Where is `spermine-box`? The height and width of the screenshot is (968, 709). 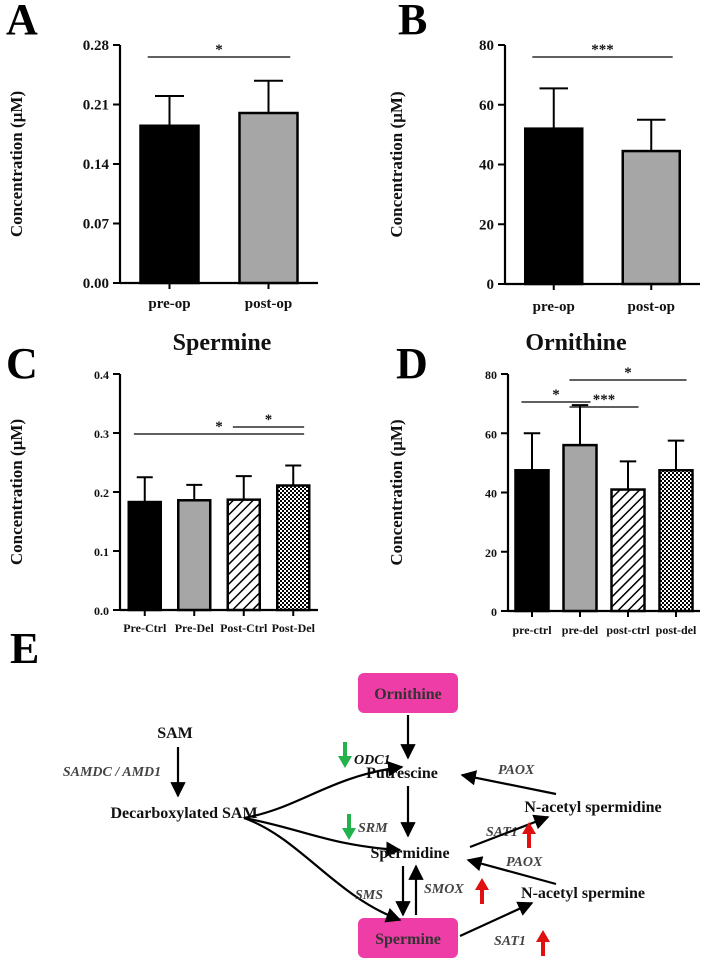
spermine-box is located at coordinates (408, 938).